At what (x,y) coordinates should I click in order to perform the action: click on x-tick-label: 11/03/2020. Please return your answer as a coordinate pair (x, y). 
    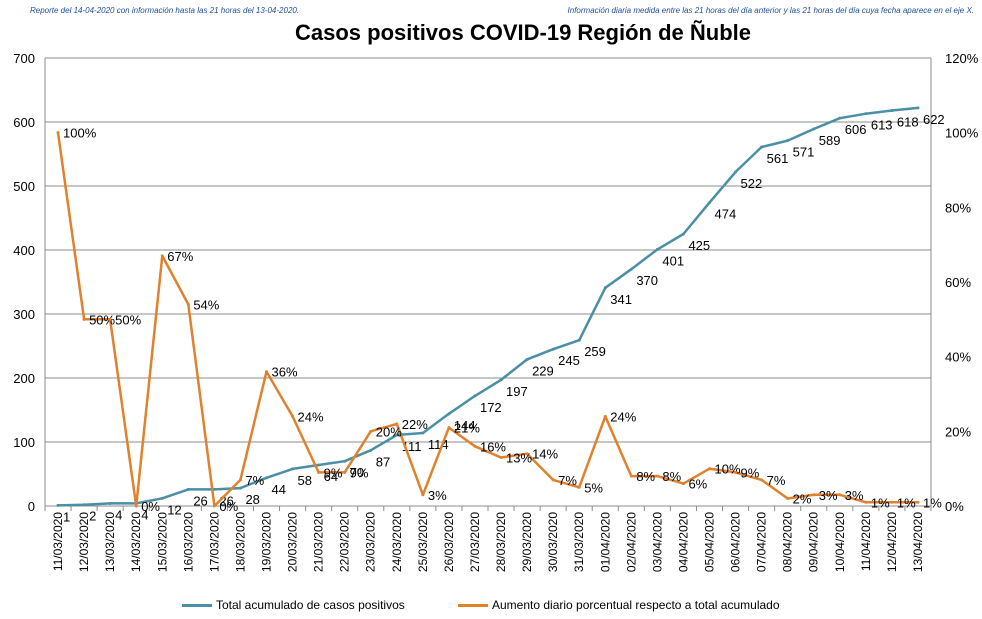
    Looking at the image, I should click on (58, 541).